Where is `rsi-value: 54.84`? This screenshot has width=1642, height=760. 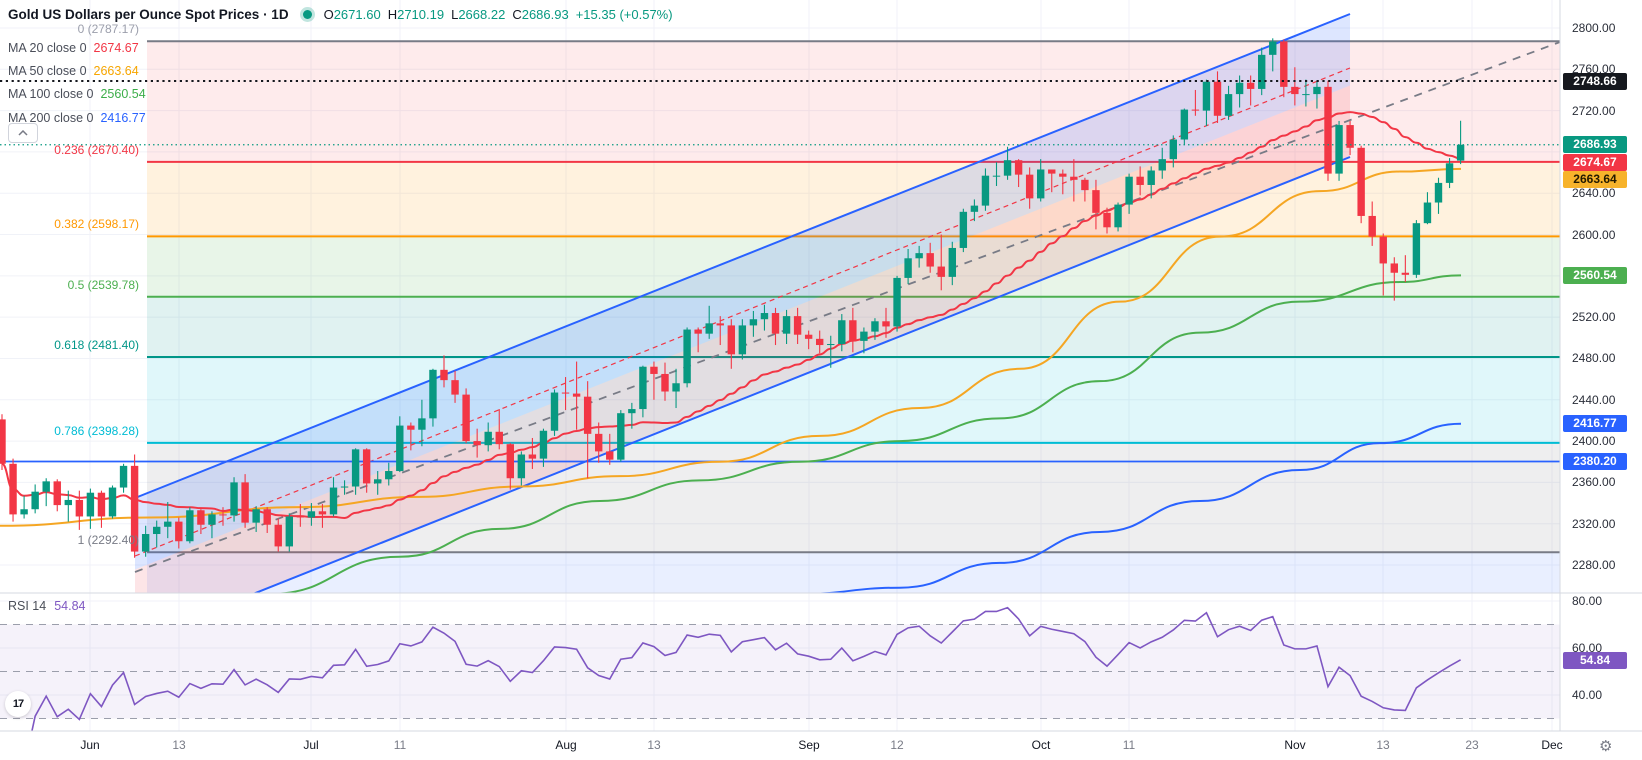 rsi-value: 54.84 is located at coordinates (70, 606).